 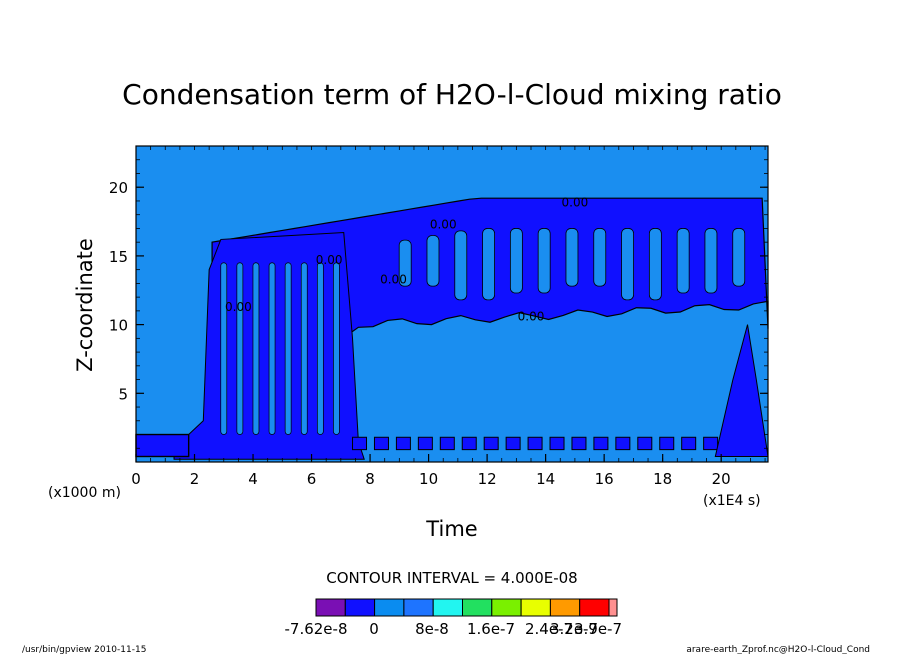 What do you see at coordinates (428, 479) in the screenshot?
I see `x-tick-label: 10` at bounding box center [428, 479].